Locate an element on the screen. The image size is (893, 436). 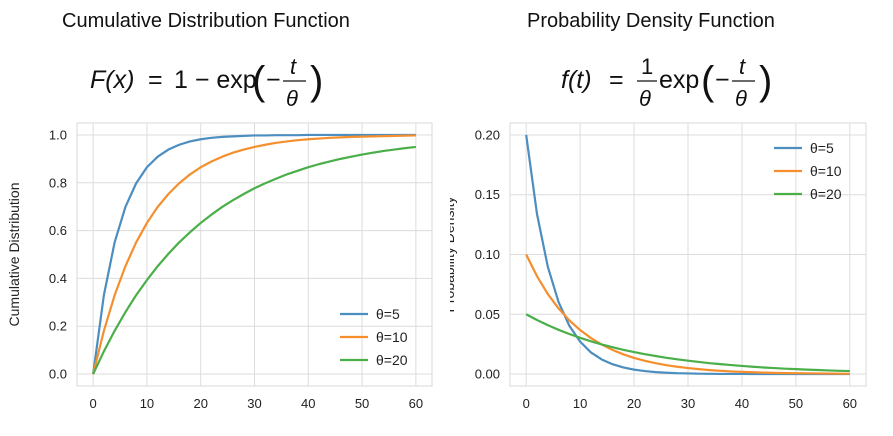
pdf-formula-eq: = is located at coordinates (616, 80).